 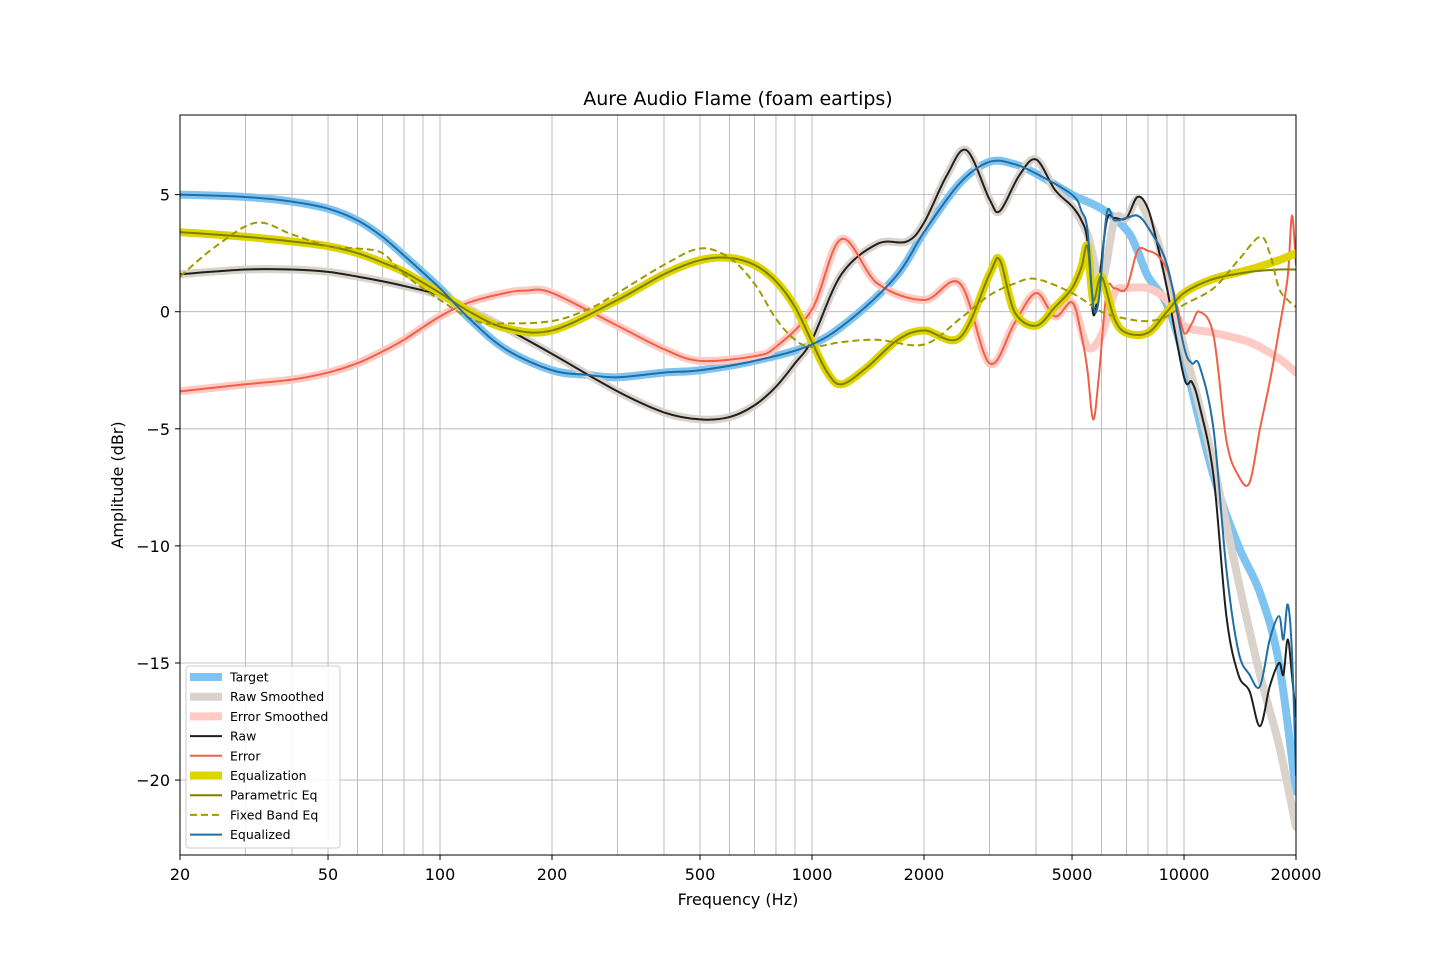 I want to click on legend-label: Error, so click(x=245, y=755).